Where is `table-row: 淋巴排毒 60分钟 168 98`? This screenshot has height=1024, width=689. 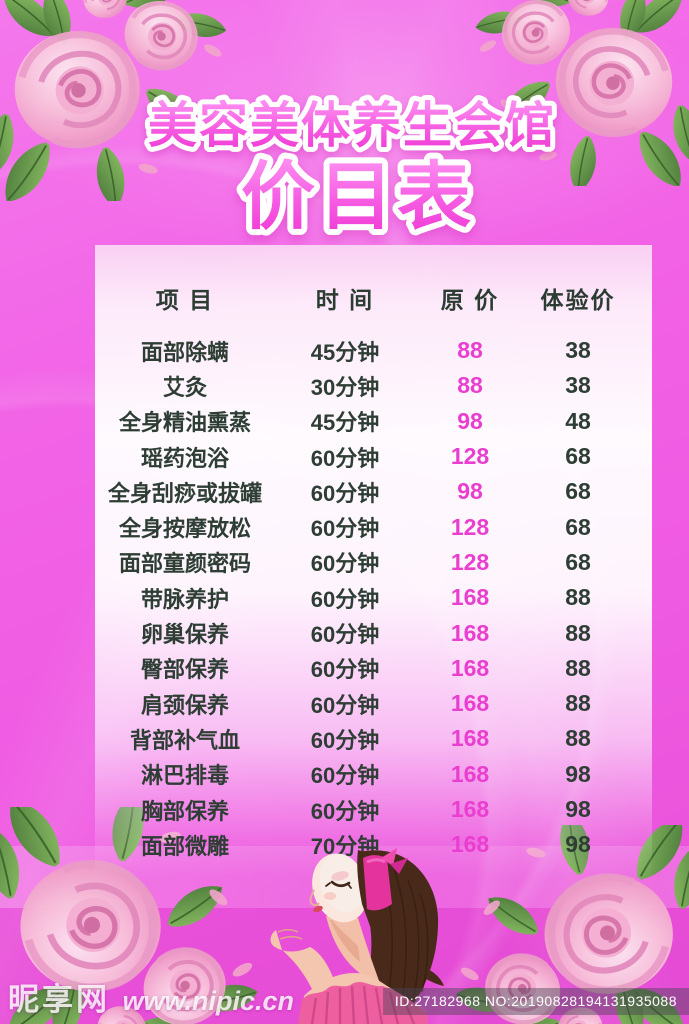
table-row: 淋巴排毒 60分钟 168 98 is located at coordinates (363, 774).